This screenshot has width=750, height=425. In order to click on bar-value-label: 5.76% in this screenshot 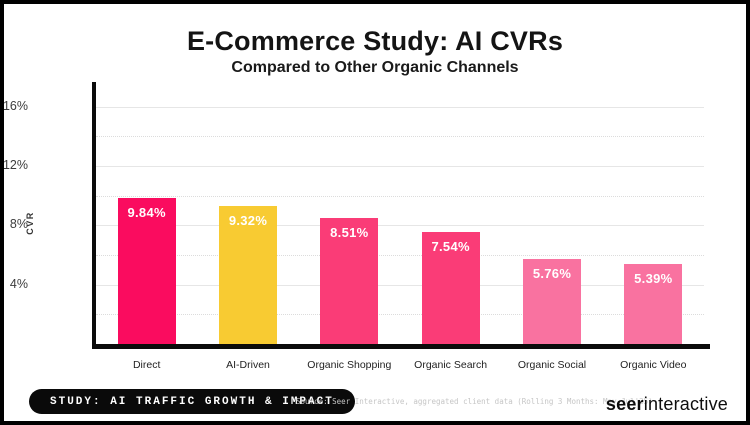, I will do `click(552, 273)`.